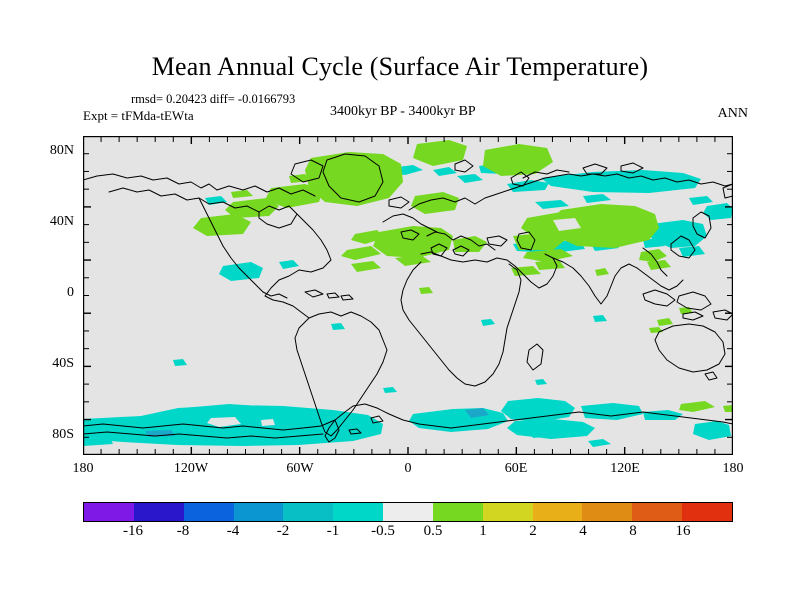 This screenshot has width=800, height=600. Describe the element at coordinates (183, 531) in the screenshot. I see `colorbar-tick-label-1: -8` at that location.